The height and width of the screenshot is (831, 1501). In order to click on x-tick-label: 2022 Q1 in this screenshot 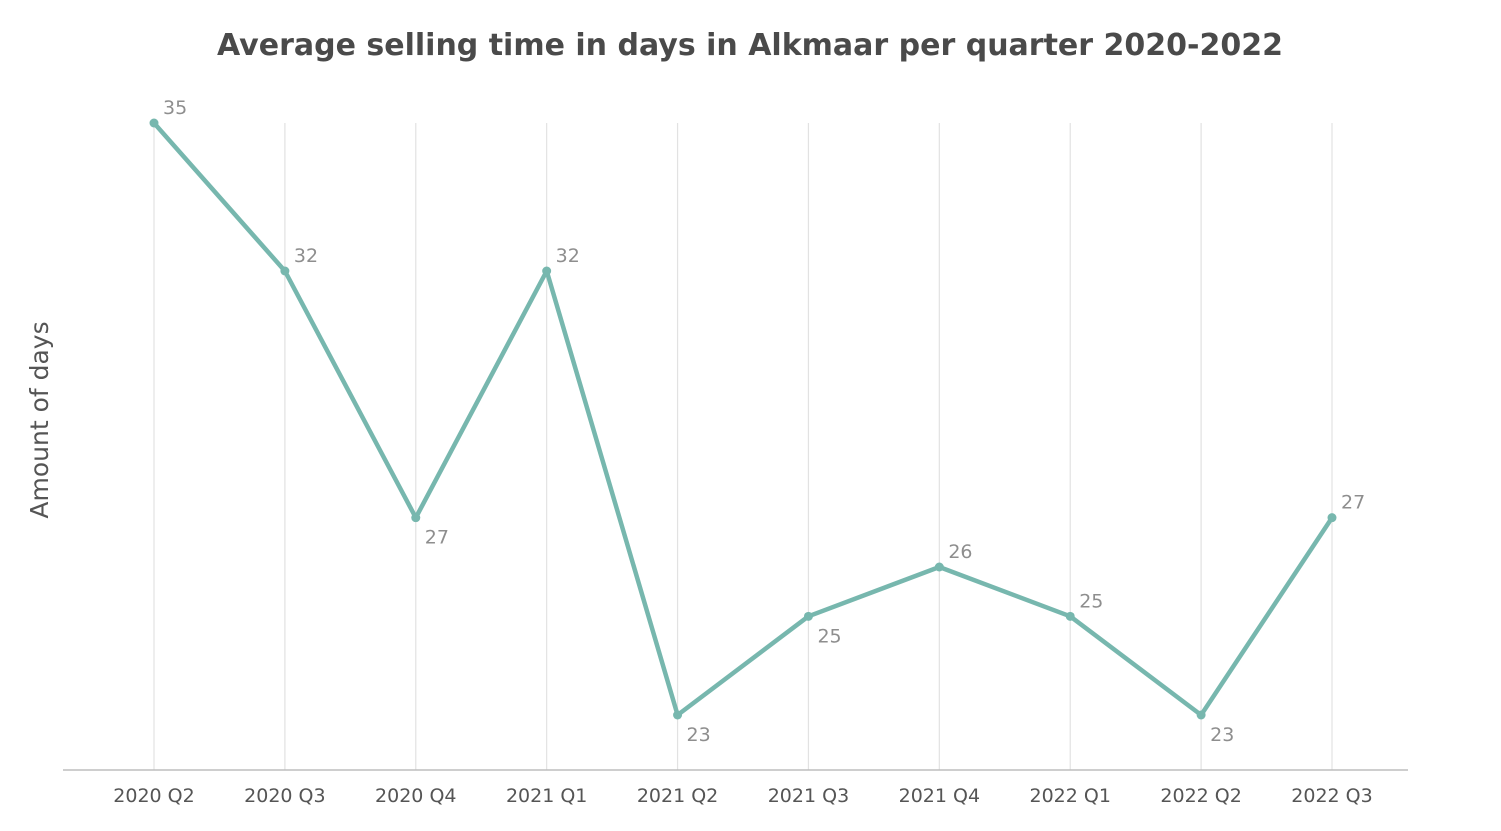, I will do `click(1070, 796)`.